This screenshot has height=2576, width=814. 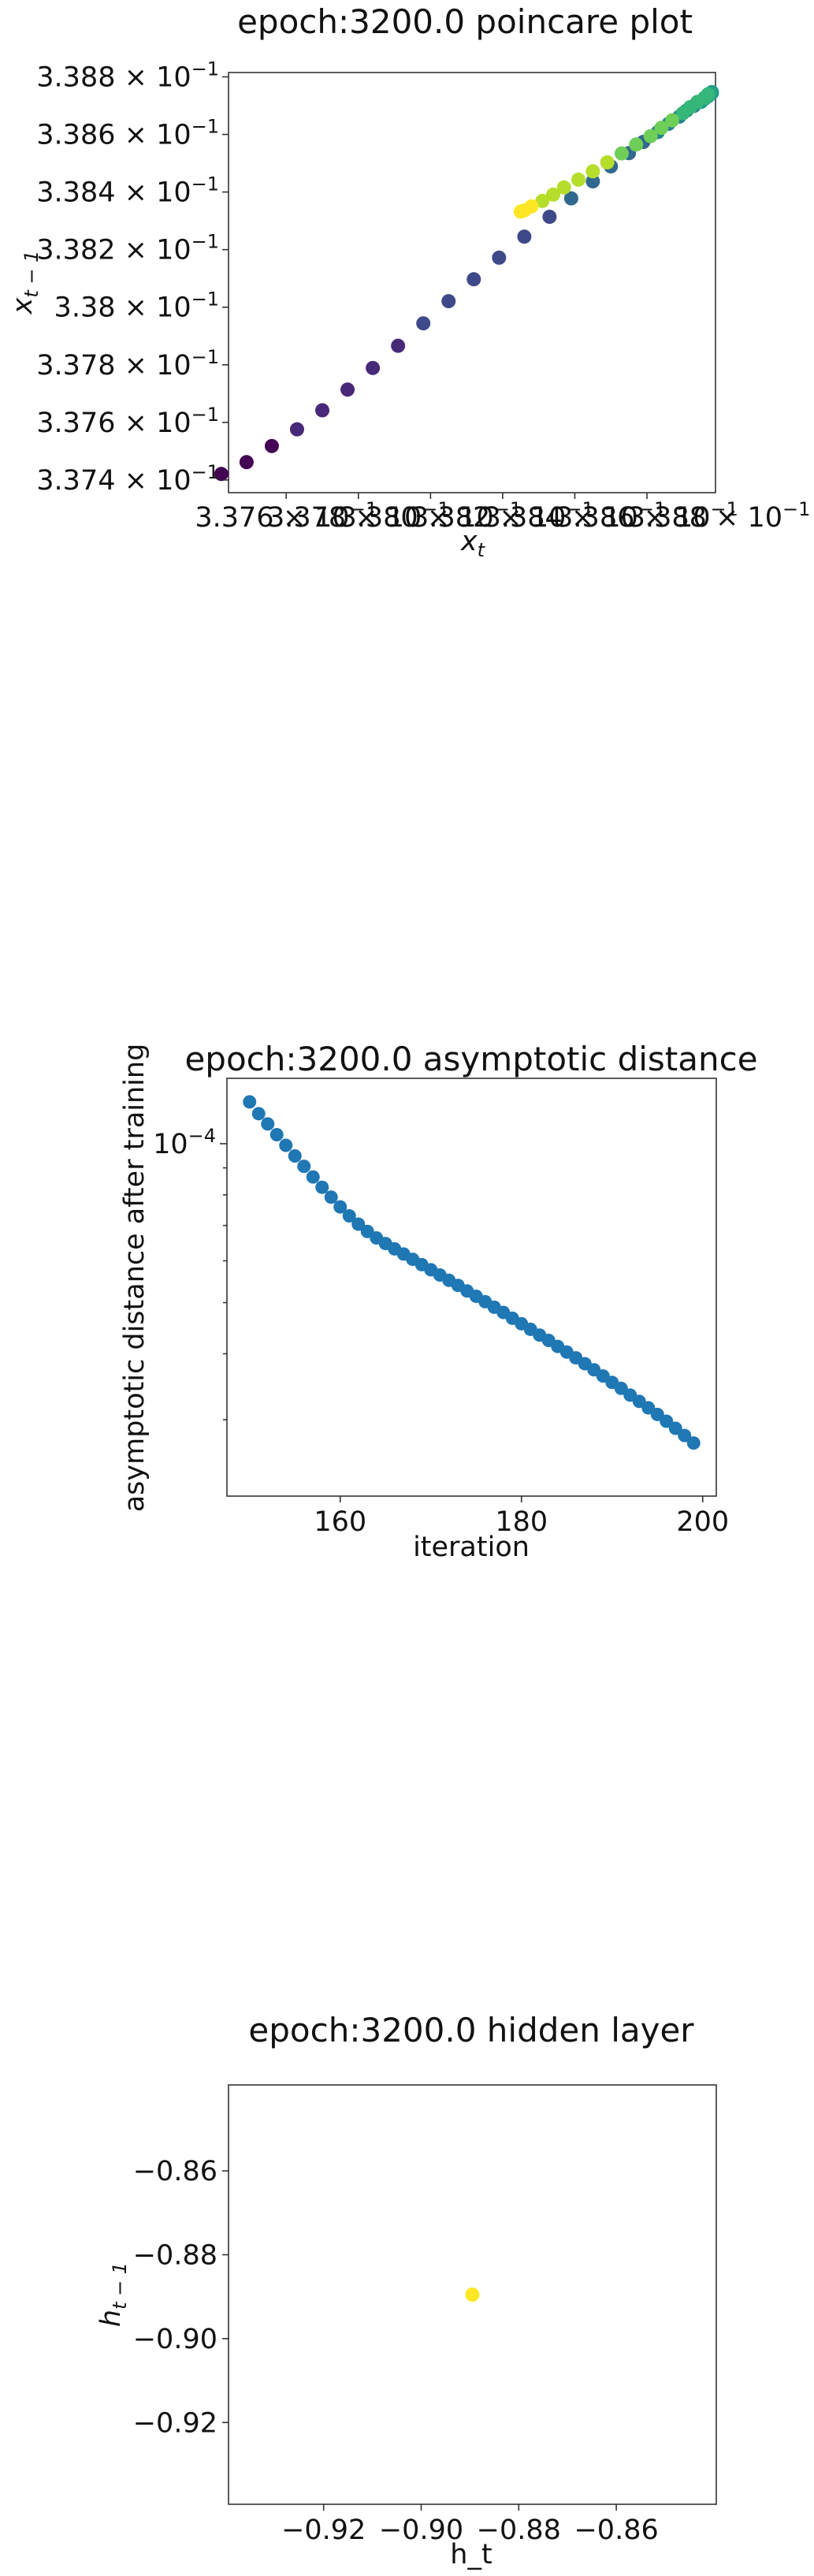 I want to click on y-tick-label: 3.374 × 10⁻¹, so click(x=127, y=479).